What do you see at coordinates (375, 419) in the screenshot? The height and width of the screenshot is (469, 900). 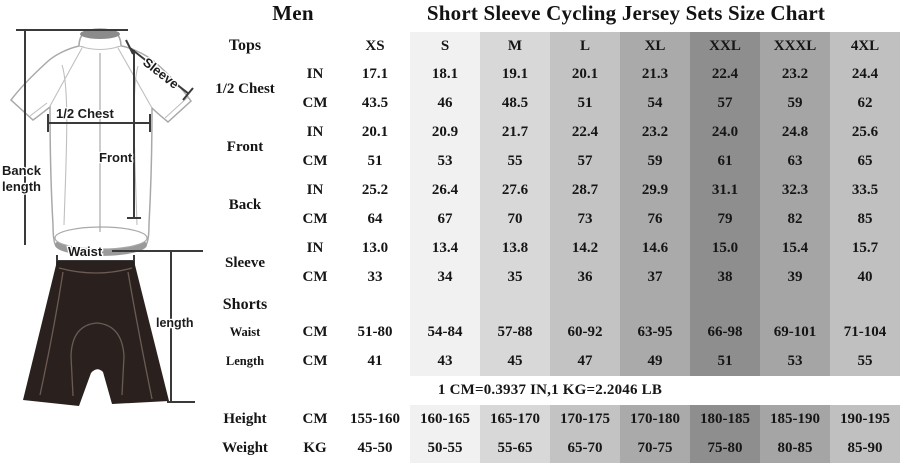 I see `value-cell: 155-160` at bounding box center [375, 419].